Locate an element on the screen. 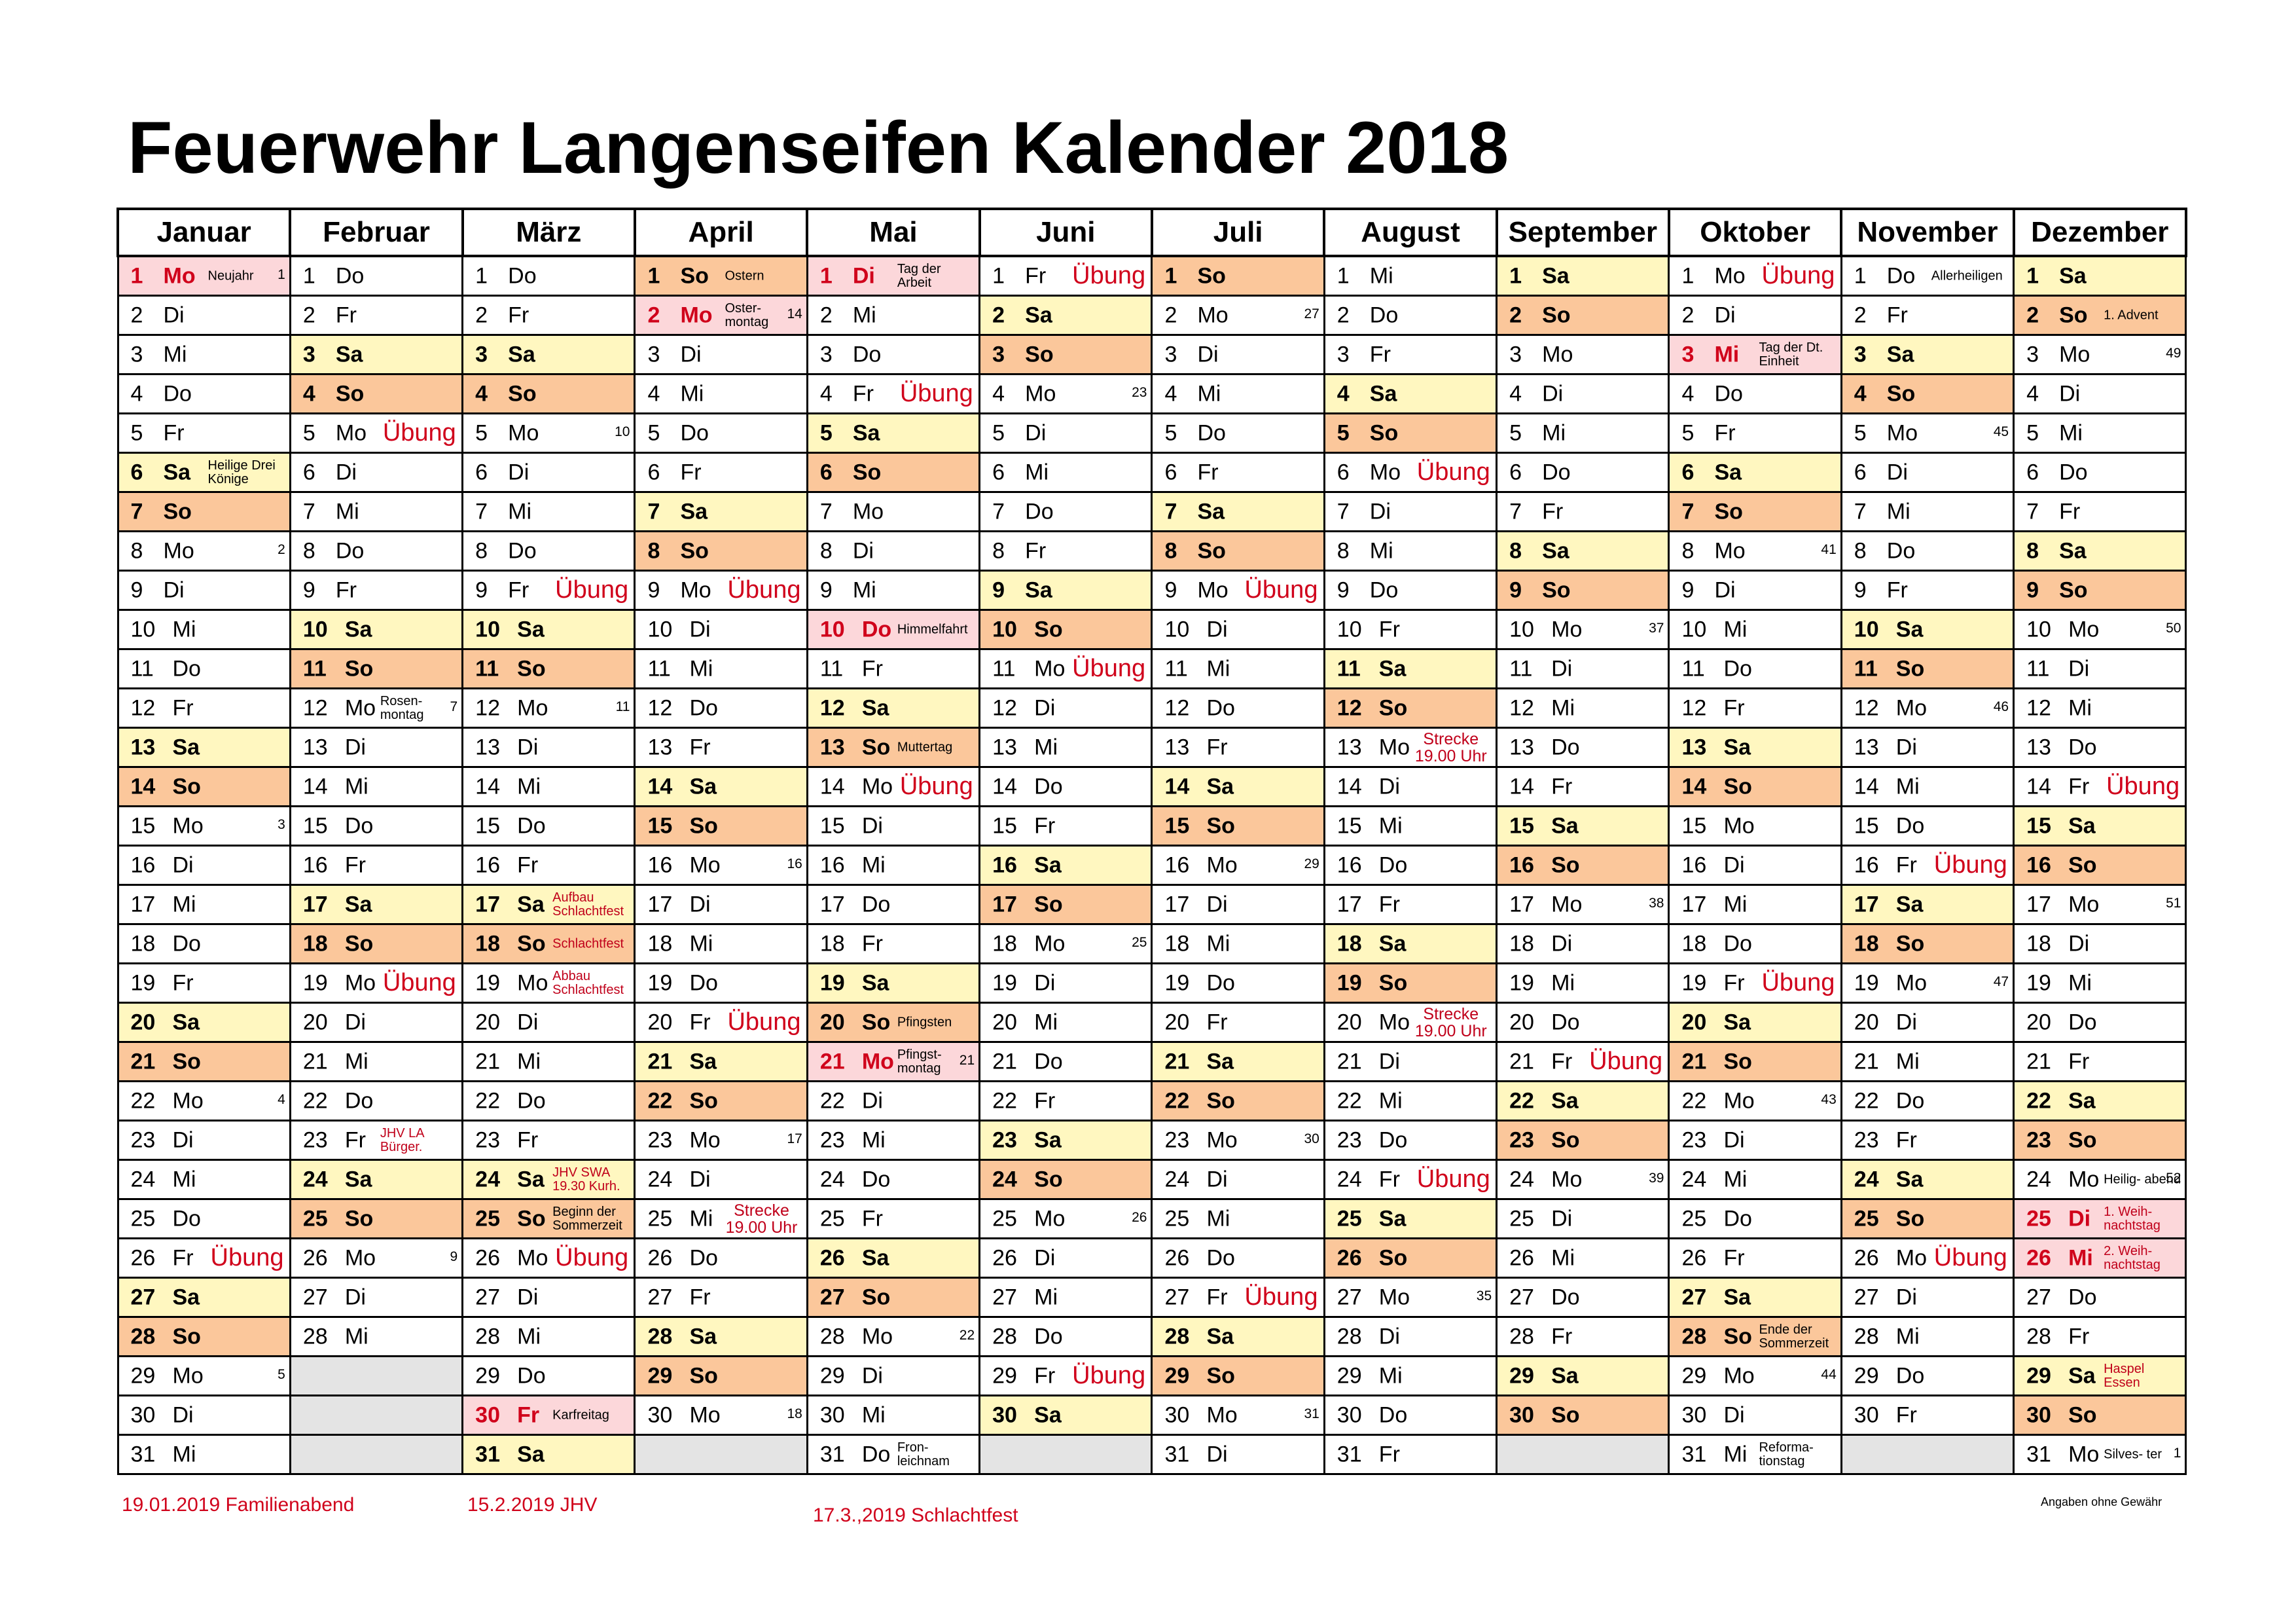 This screenshot has width=2296, height=1623. day-cell: 6 Mi is located at coordinates (1065, 472).